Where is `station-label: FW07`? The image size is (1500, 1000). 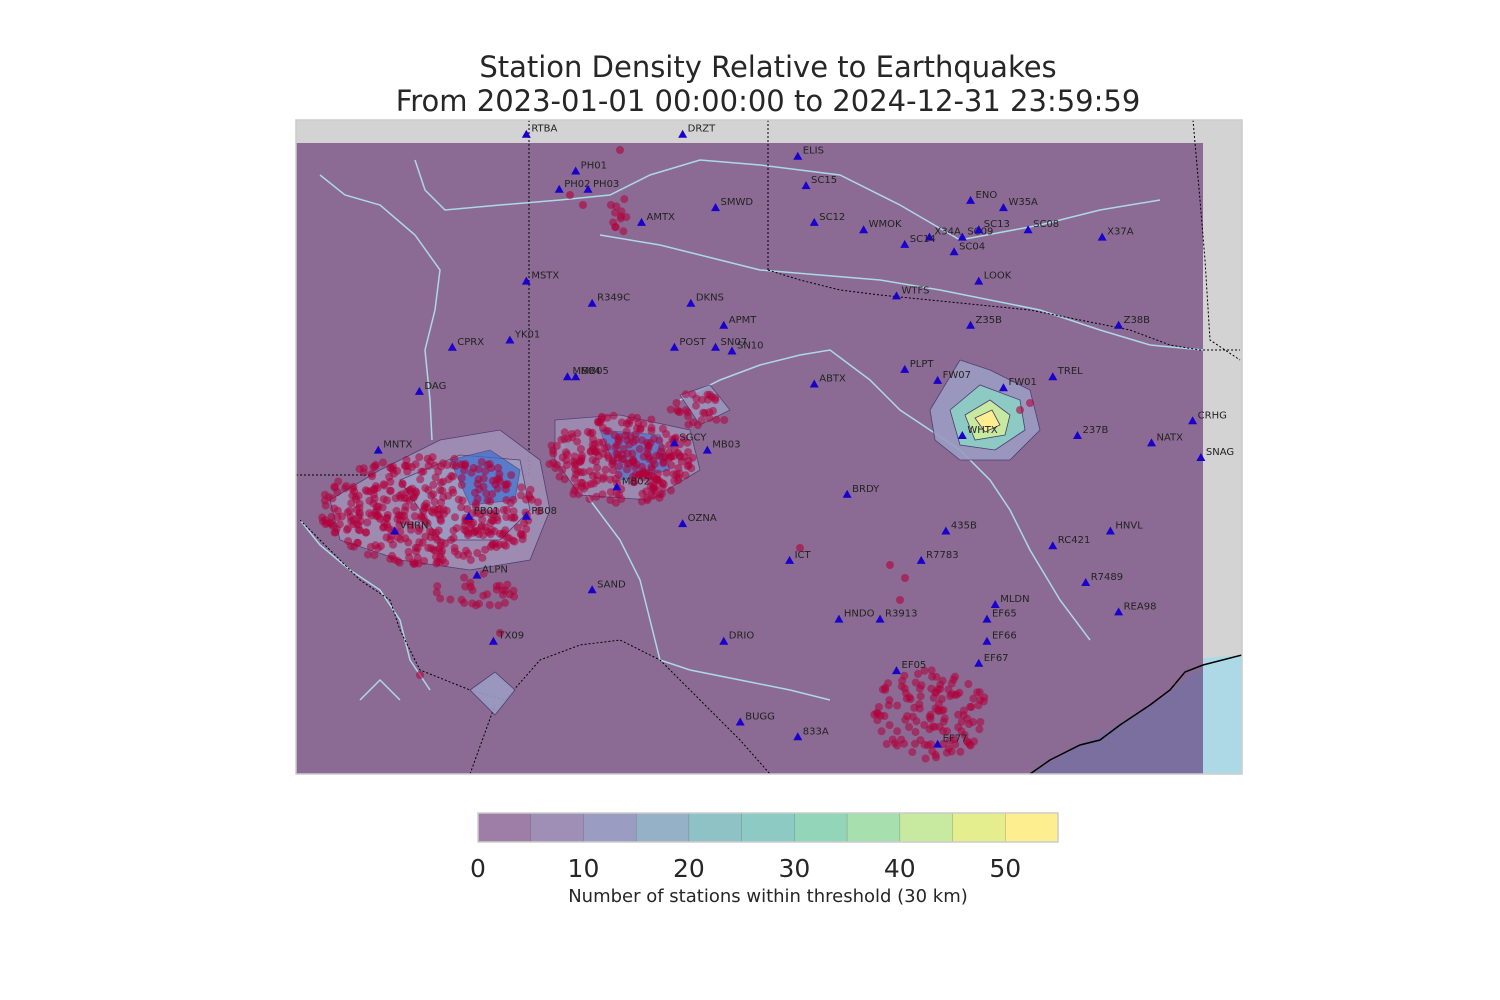
station-label: FW07 is located at coordinates (957, 375).